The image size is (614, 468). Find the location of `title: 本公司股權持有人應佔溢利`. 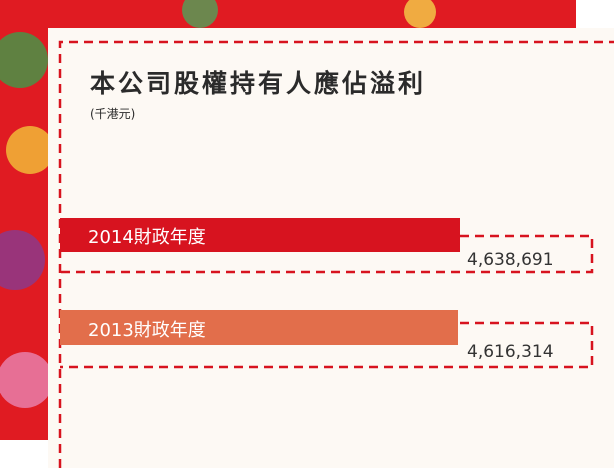

title: 本公司股權持有人應佔溢利 is located at coordinates (258, 83).